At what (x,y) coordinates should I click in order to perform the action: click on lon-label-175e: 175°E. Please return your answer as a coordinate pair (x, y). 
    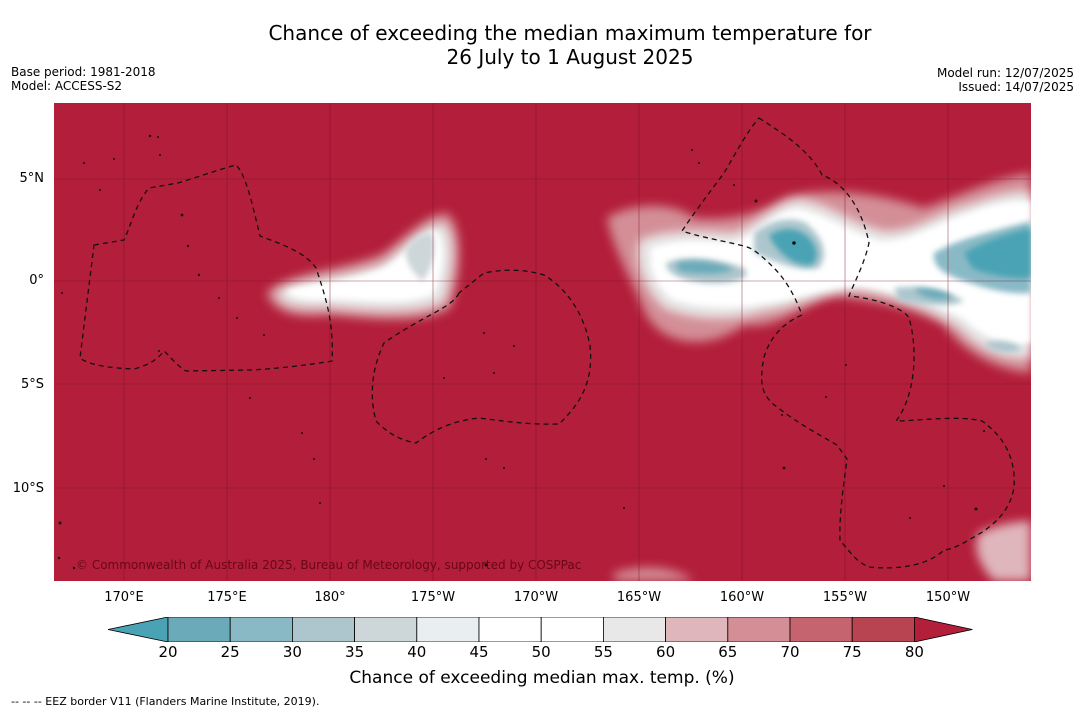
    Looking at the image, I should click on (227, 597).